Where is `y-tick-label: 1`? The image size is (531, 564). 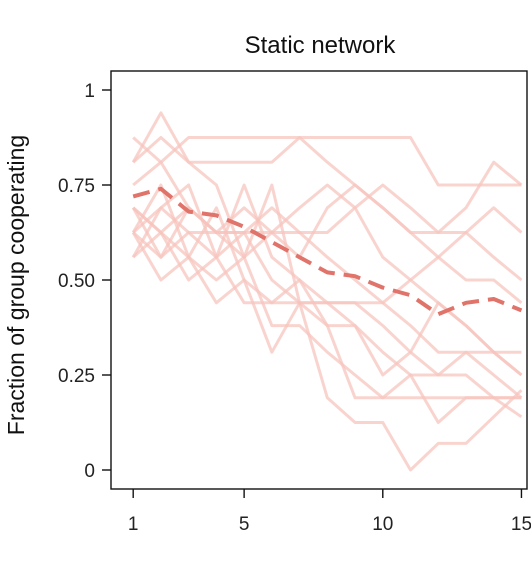 y-tick-label: 1 is located at coordinates (89, 91).